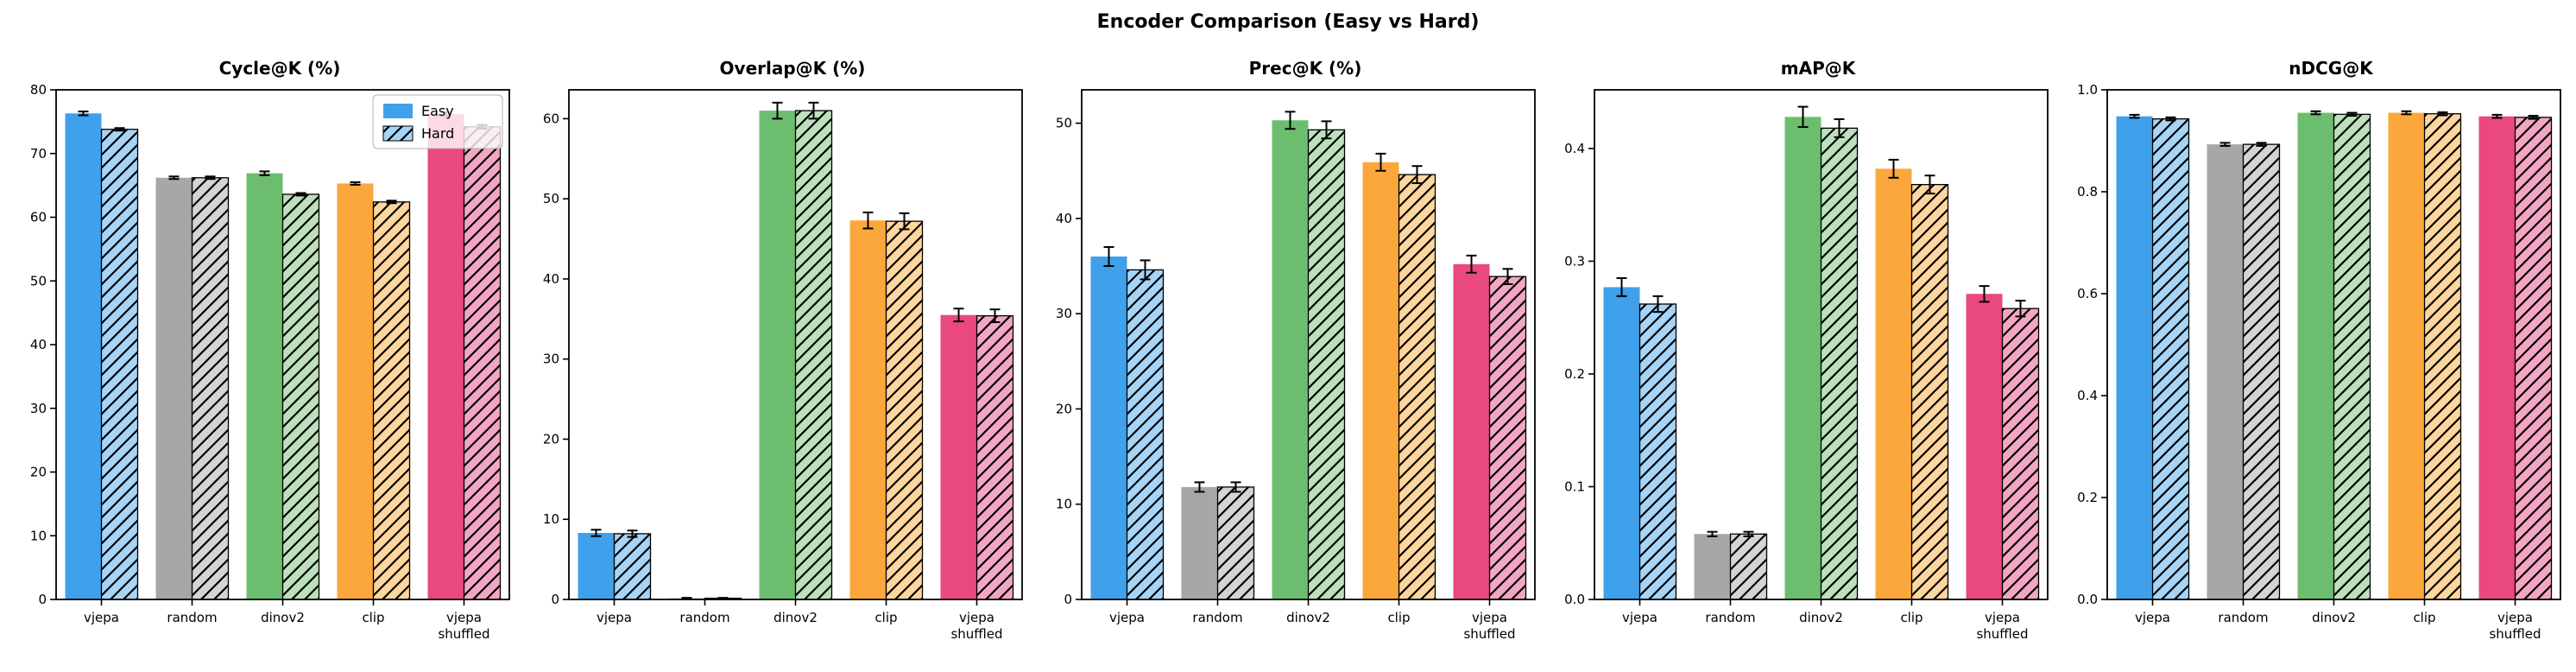 The image size is (2576, 672). Describe the element at coordinates (2331, 68) in the screenshot. I see `subplot-ndcg-title: nDCG@K` at that location.